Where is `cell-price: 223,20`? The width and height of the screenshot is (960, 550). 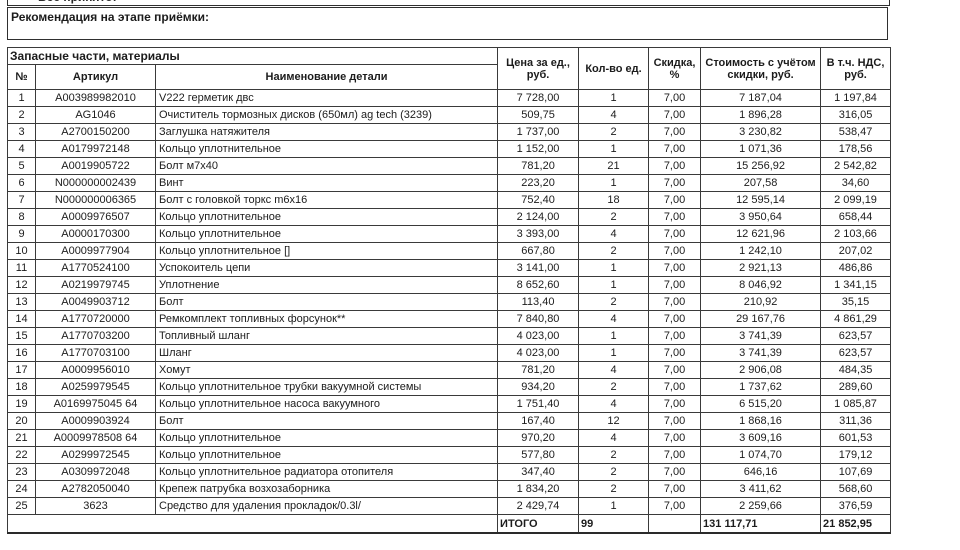 cell-price: 223,20 is located at coordinates (538, 183).